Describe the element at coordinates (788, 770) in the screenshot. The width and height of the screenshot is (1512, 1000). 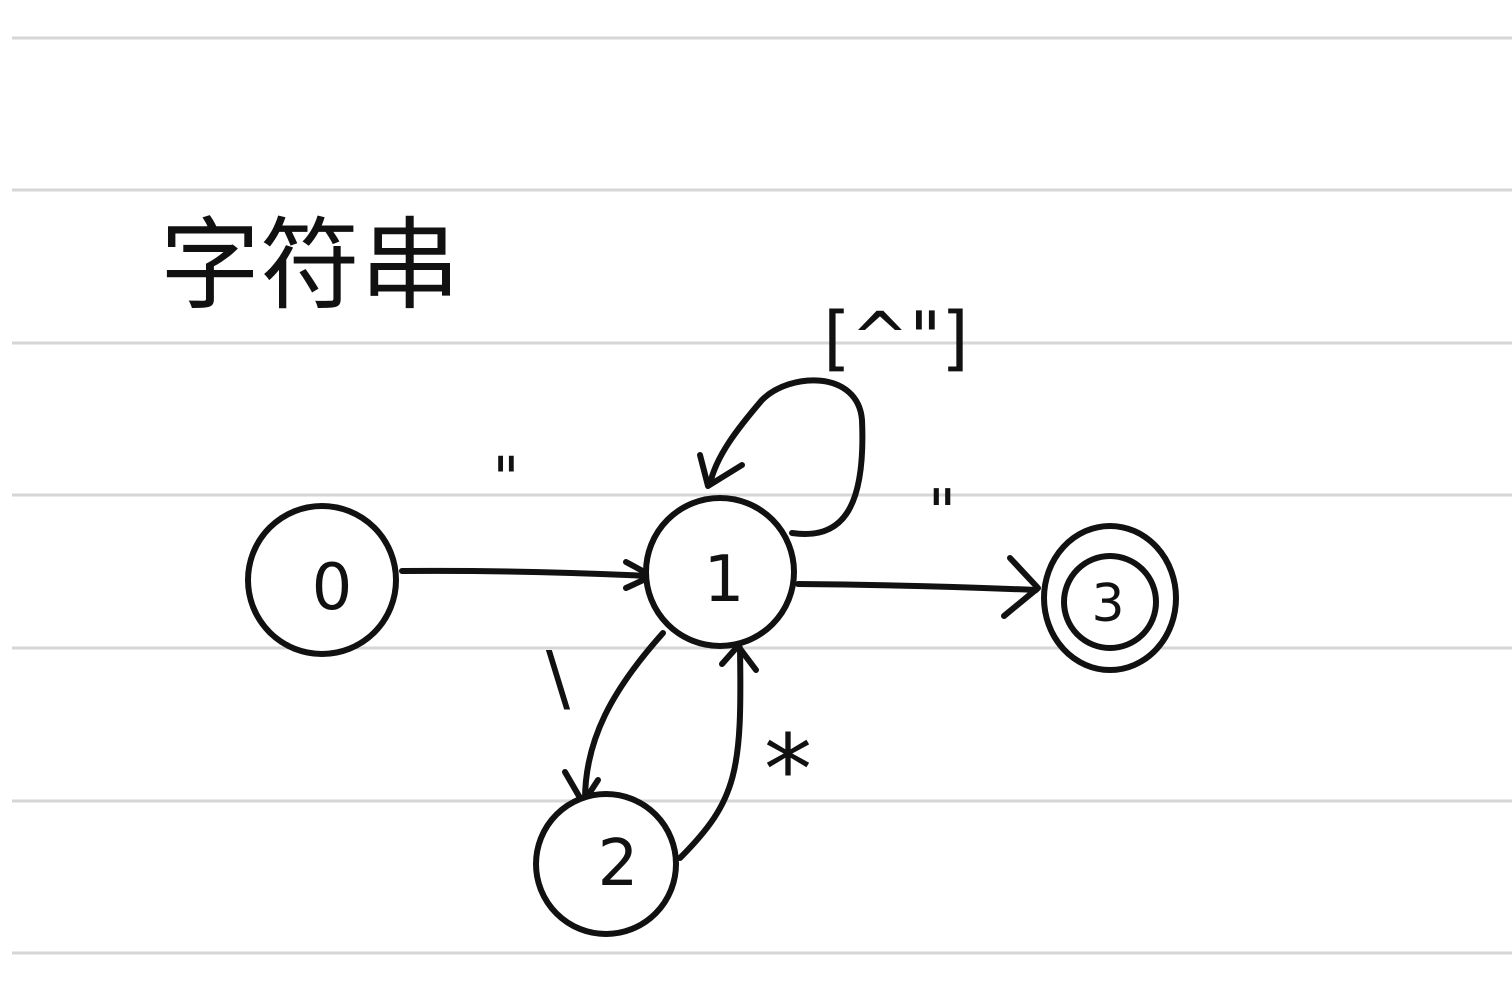
I see `edge-2-1-label: *` at that location.